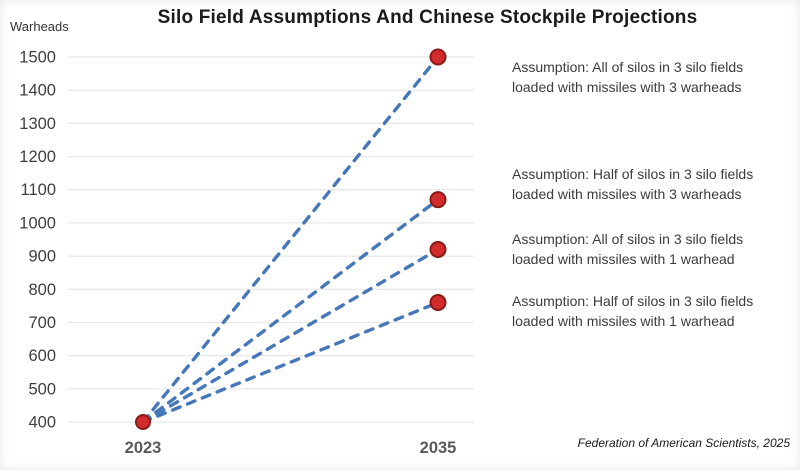  I want to click on y-tick-label: 500, so click(42, 389).